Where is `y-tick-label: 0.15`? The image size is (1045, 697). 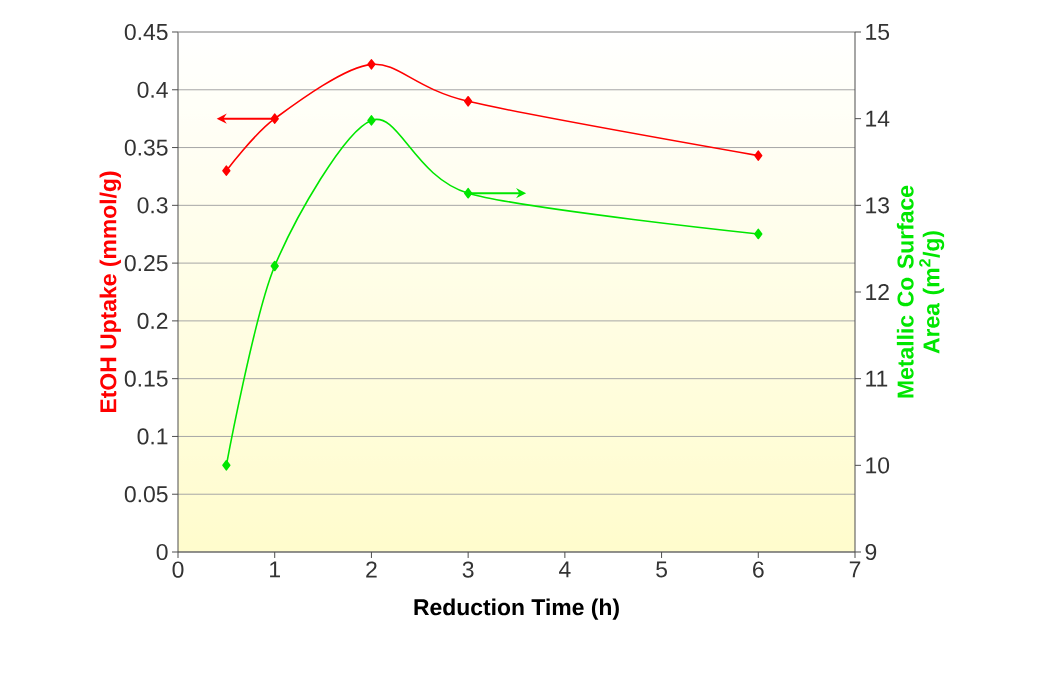 y-tick-label: 0.15 is located at coordinates (146, 378).